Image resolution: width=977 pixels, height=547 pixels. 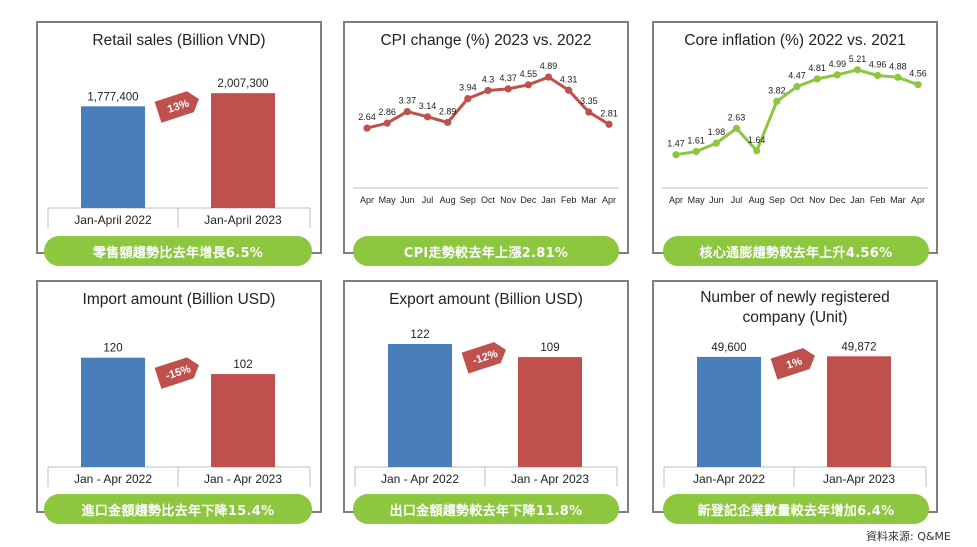 What do you see at coordinates (549, 66) in the screenshot?
I see `data-label: 4.89` at bounding box center [549, 66].